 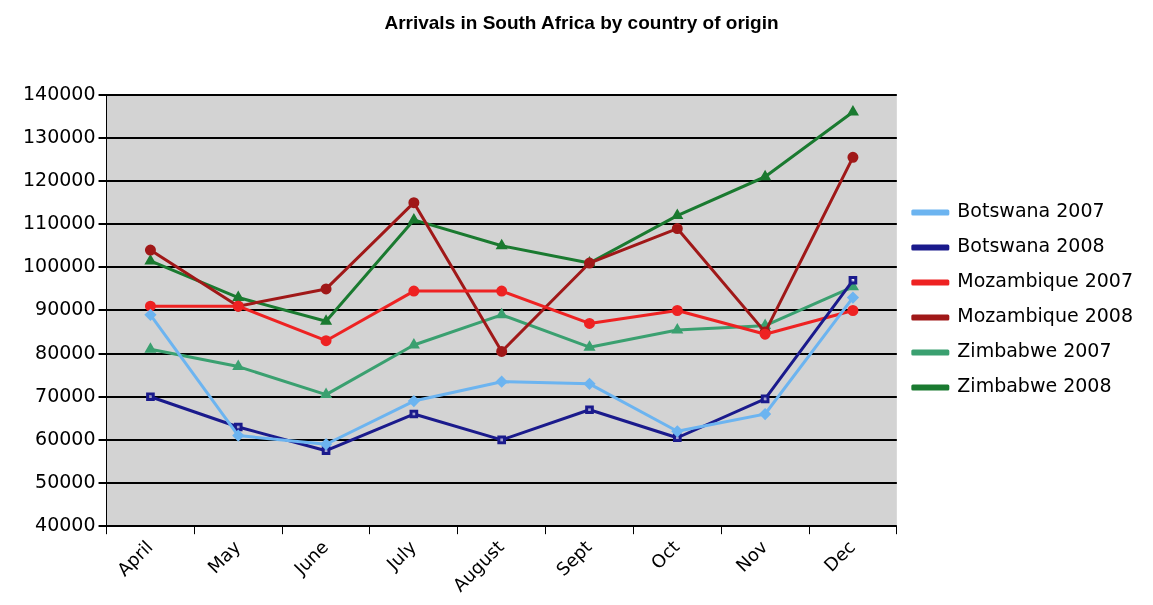 I want to click on legend-label: Botswana 2007, so click(x=1031, y=210).